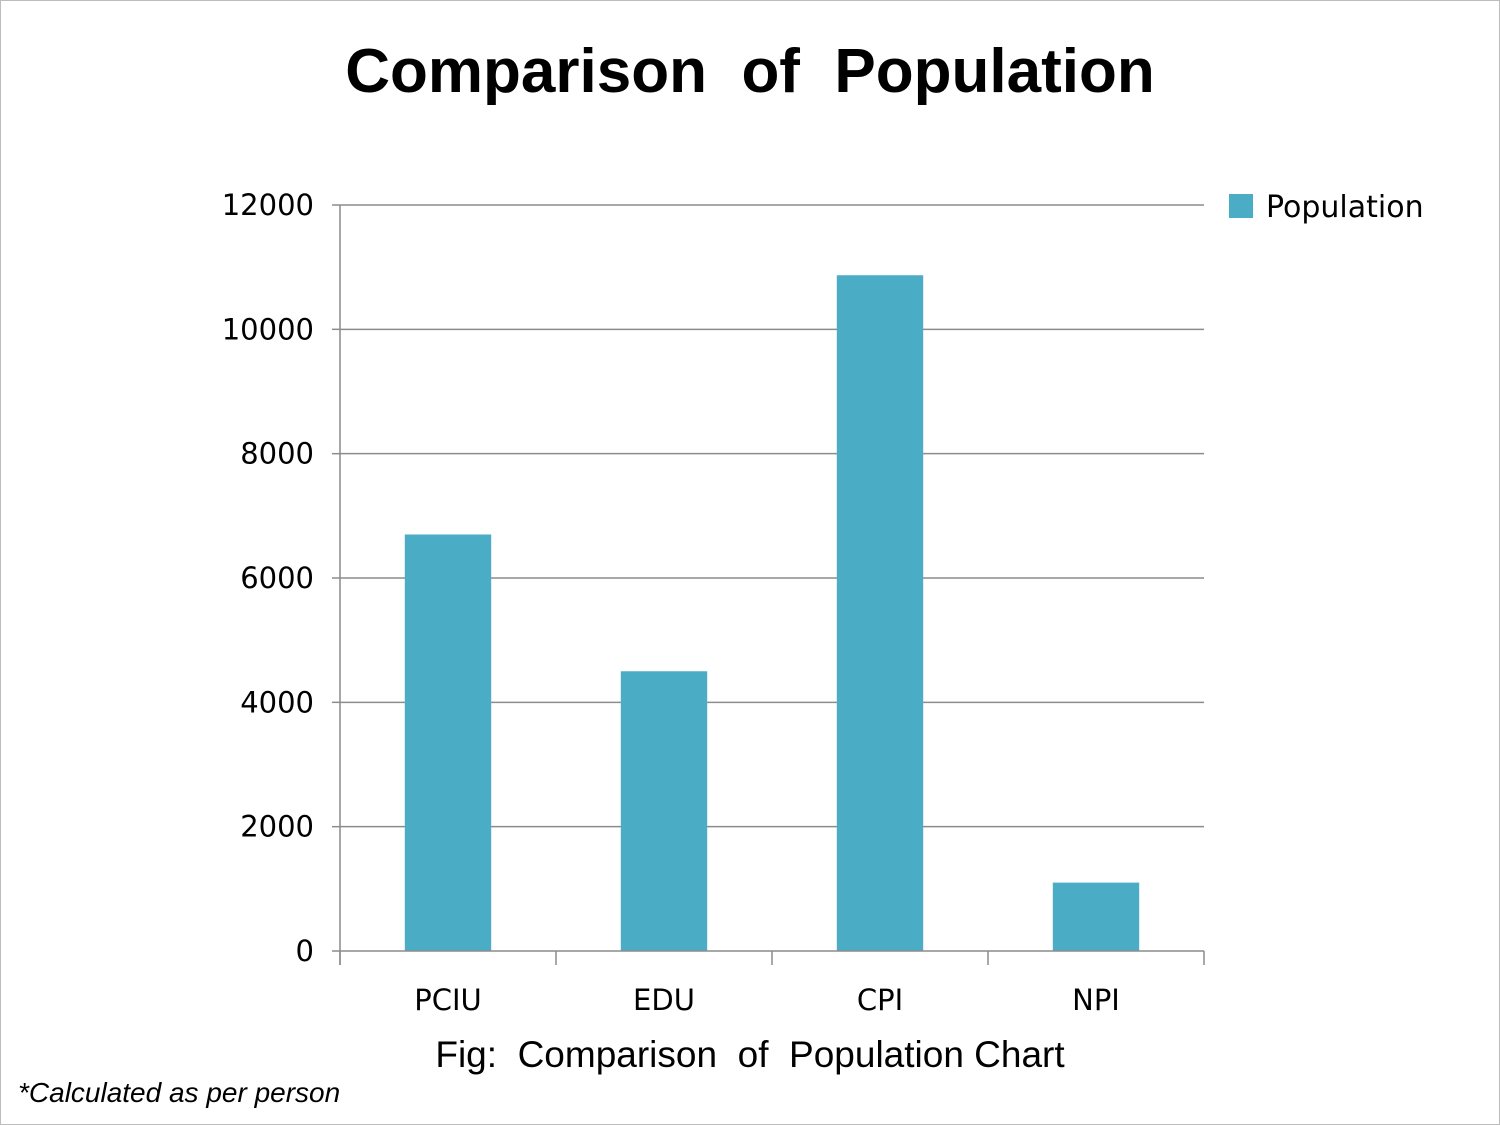 This screenshot has width=1500, height=1125. What do you see at coordinates (1345, 207) in the screenshot?
I see `legend-label-population: Population` at bounding box center [1345, 207].